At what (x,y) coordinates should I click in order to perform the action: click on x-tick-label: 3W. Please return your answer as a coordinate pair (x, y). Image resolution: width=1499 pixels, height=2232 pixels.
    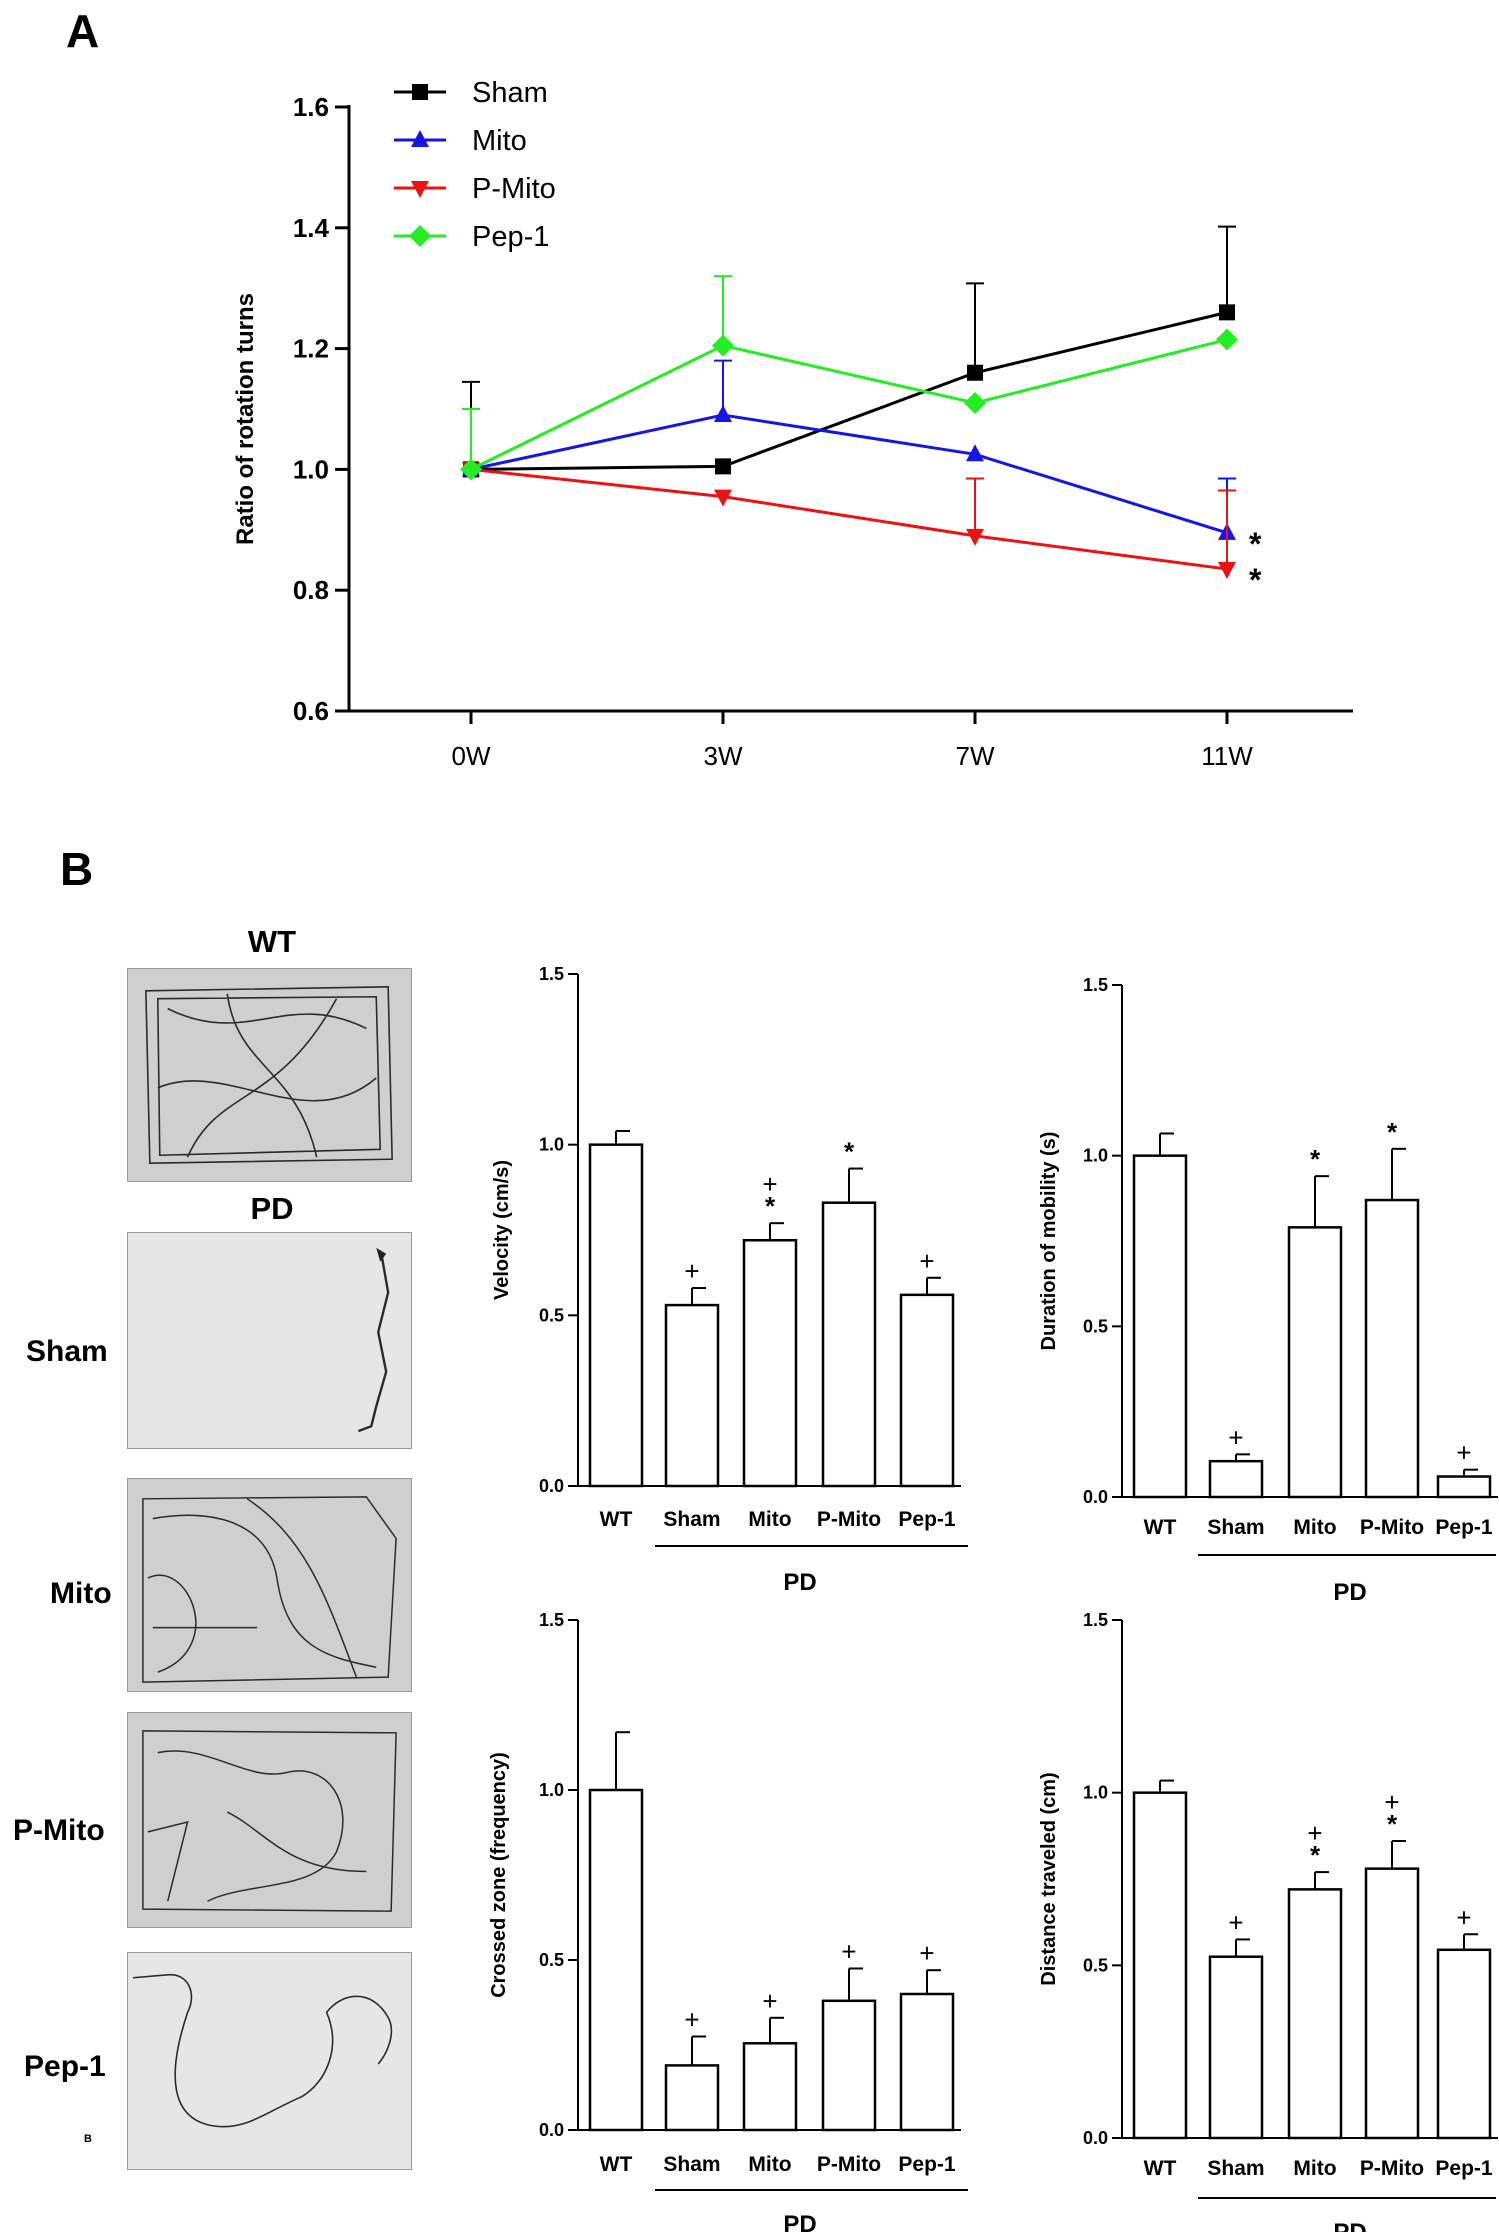
    Looking at the image, I should click on (723, 756).